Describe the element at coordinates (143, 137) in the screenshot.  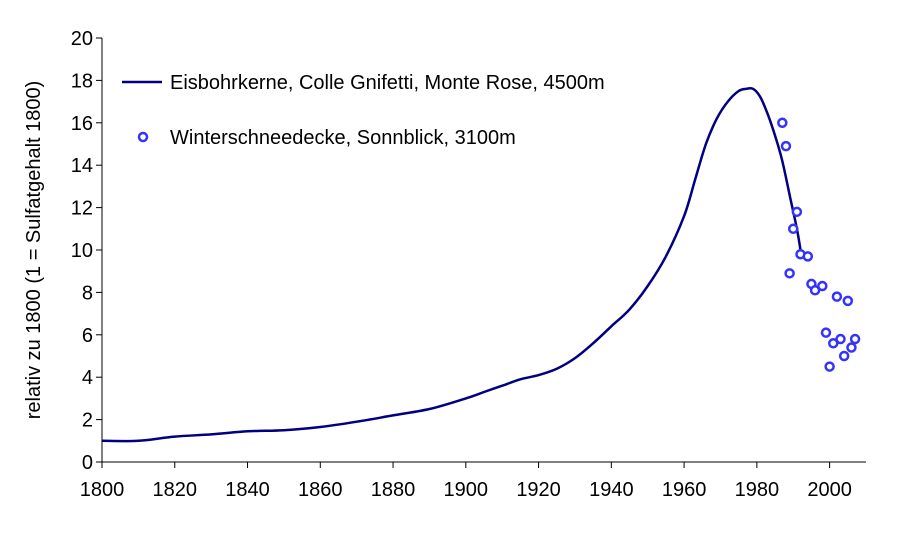
I see `legend-swatch-point` at that location.